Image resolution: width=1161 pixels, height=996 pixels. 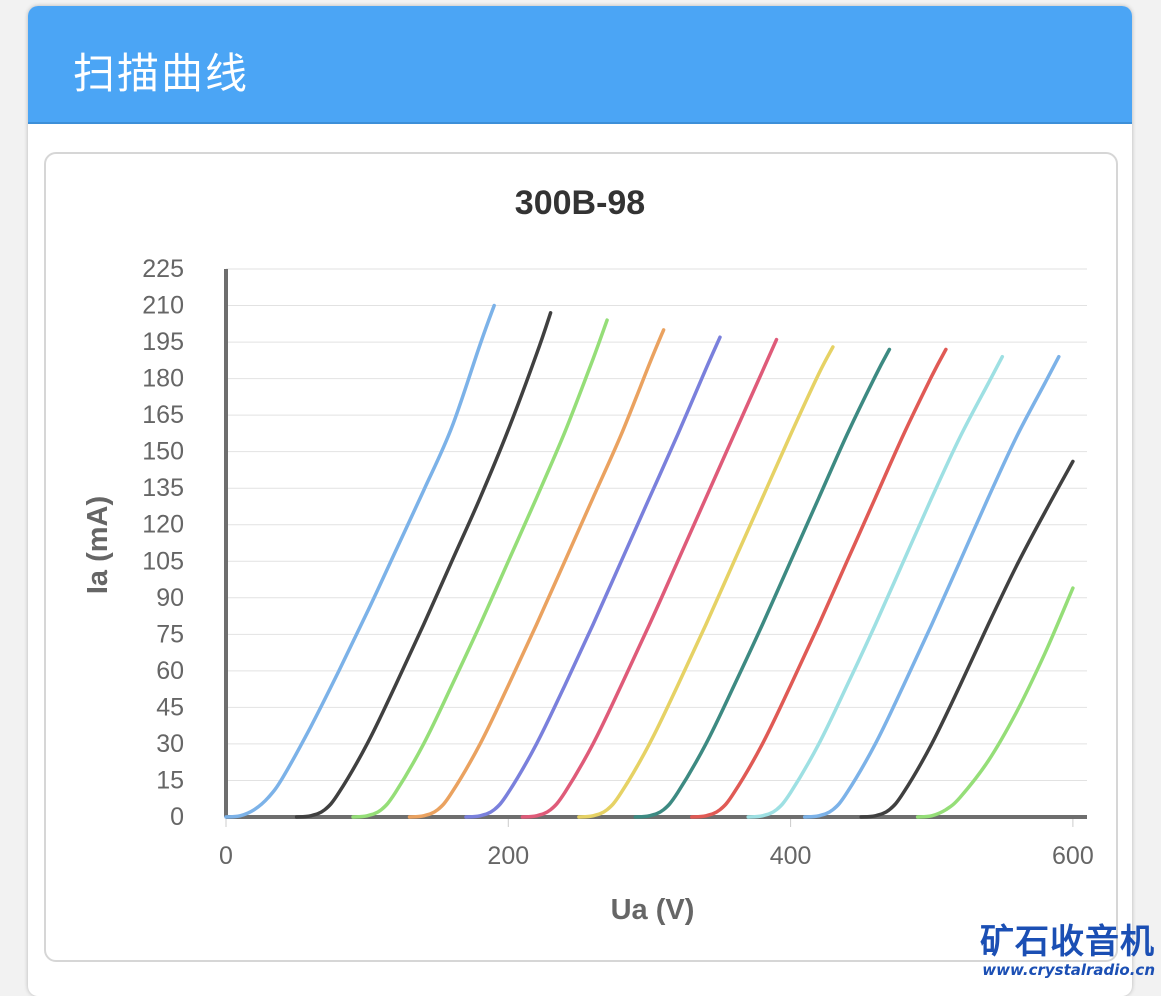 What do you see at coordinates (170, 744) in the screenshot?
I see `y-tick-label: 30` at bounding box center [170, 744].